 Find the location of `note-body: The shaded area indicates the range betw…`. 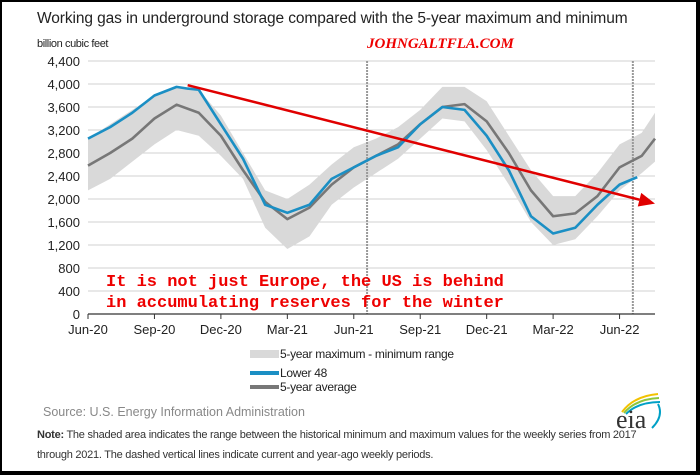

note-body: The shaded area indicates the range betw… is located at coordinates (337, 445).